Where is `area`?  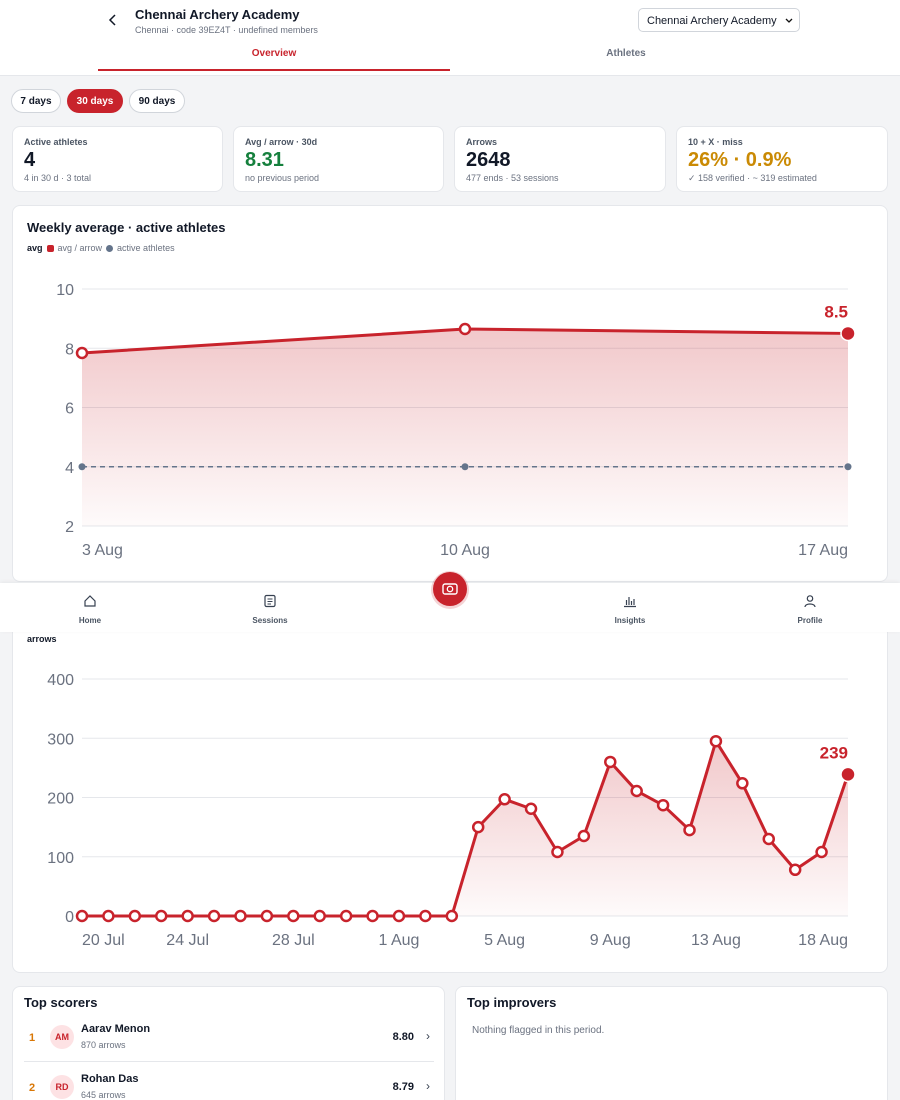 area is located at coordinates (465, 828).